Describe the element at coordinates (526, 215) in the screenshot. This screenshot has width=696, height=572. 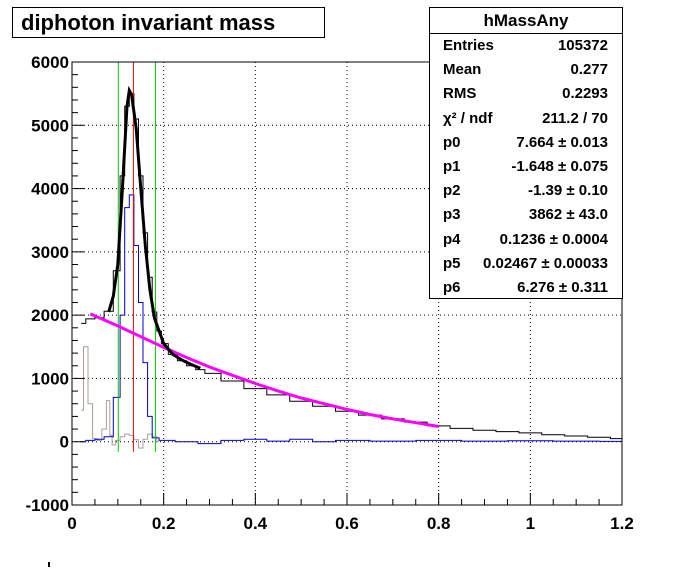
I see `stats-row: p3 3862 ± 43.0` at that location.